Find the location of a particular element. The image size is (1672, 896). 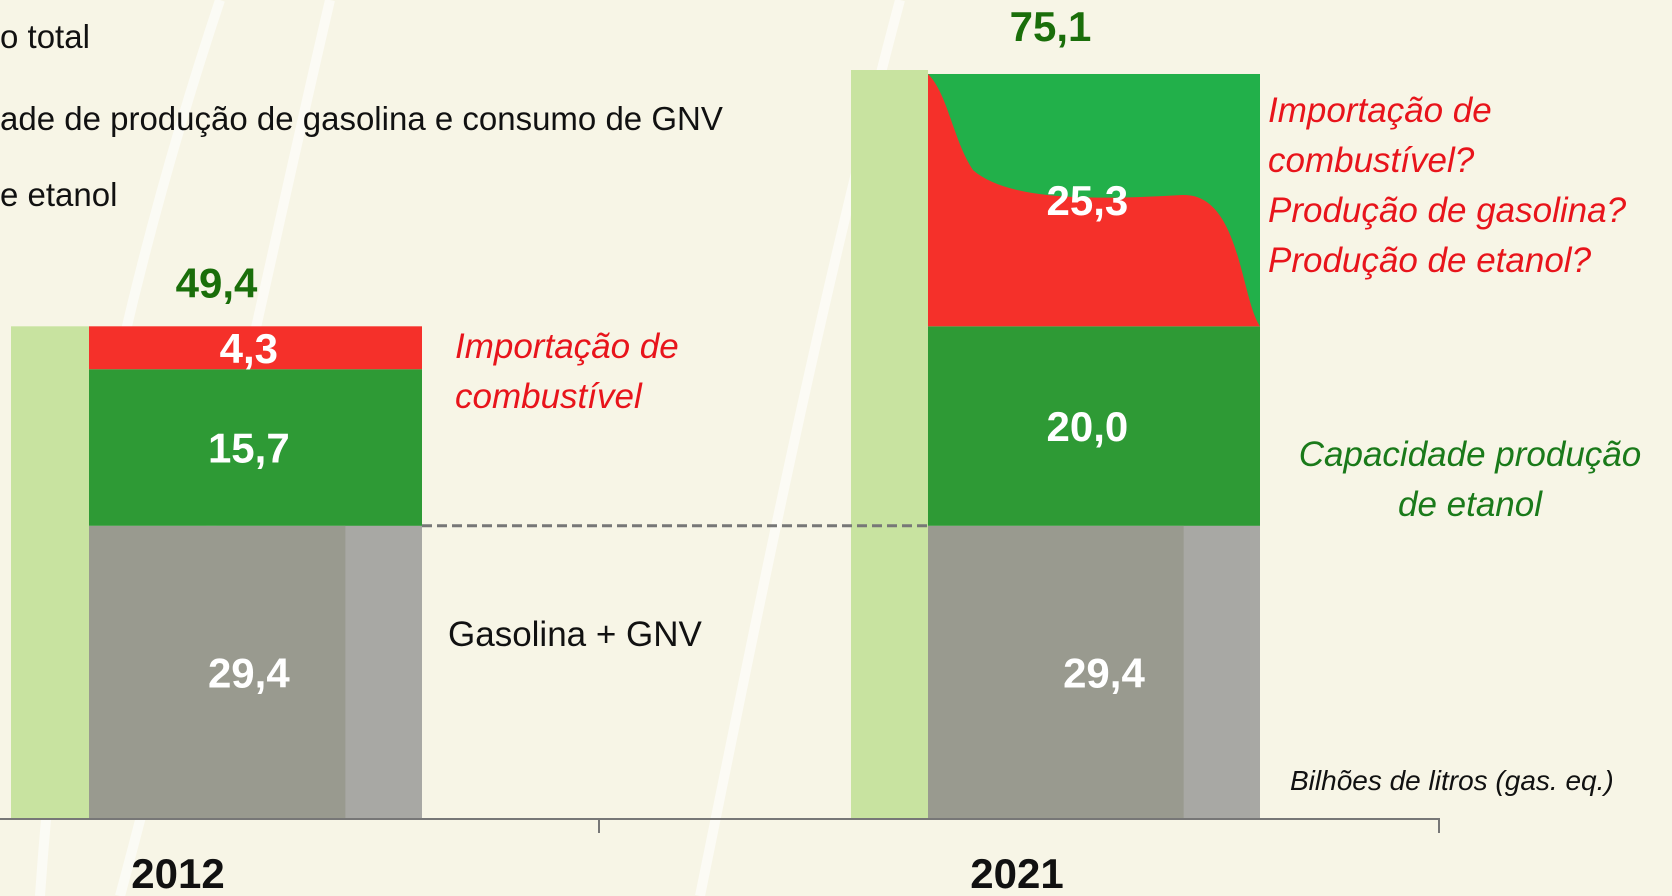

value-label: 4,3 is located at coordinates (249, 348).